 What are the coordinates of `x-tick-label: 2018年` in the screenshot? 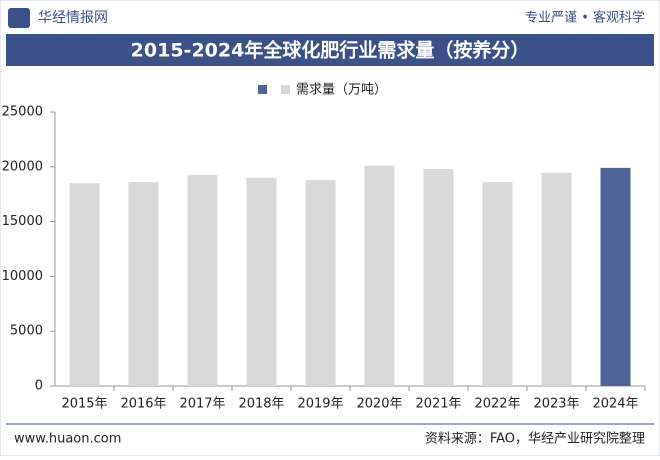 It's located at (261, 404).